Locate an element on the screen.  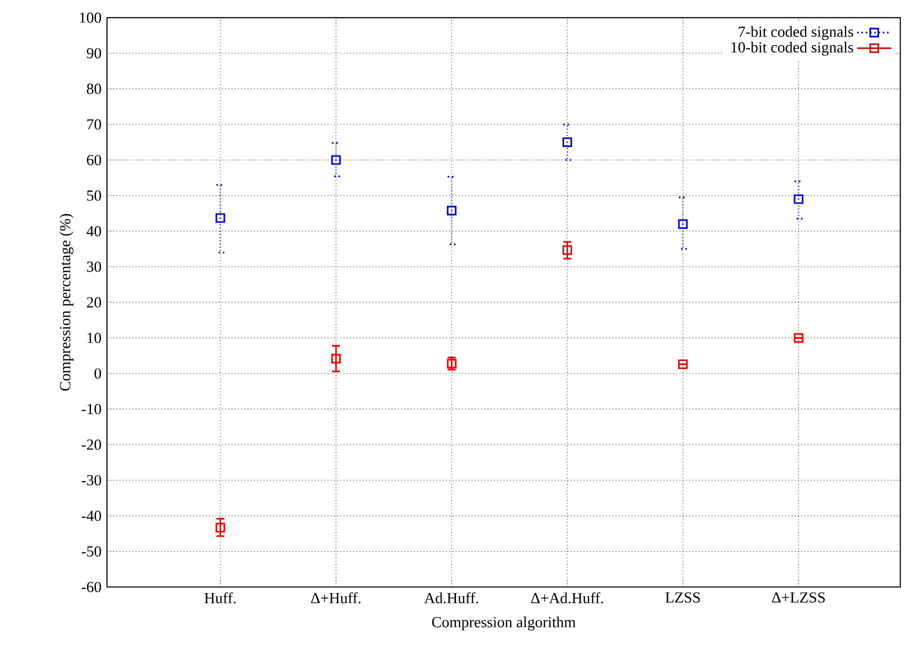
y-axis-title: Compression percentage (%) is located at coordinates (67, 302).